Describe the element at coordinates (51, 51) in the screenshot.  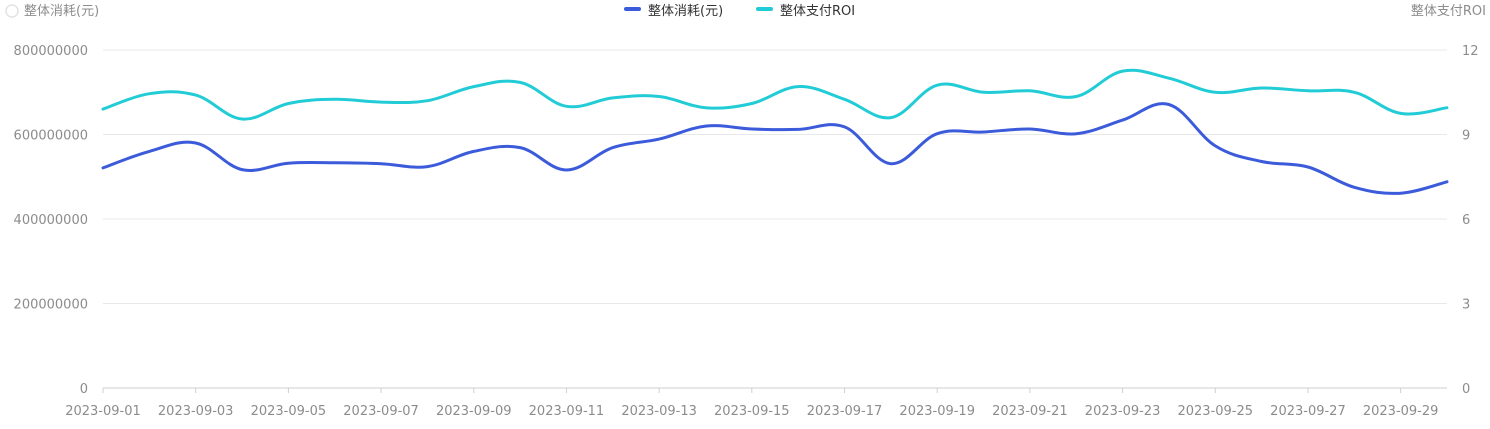
I see `y-left-tick-label: 800000000` at that location.